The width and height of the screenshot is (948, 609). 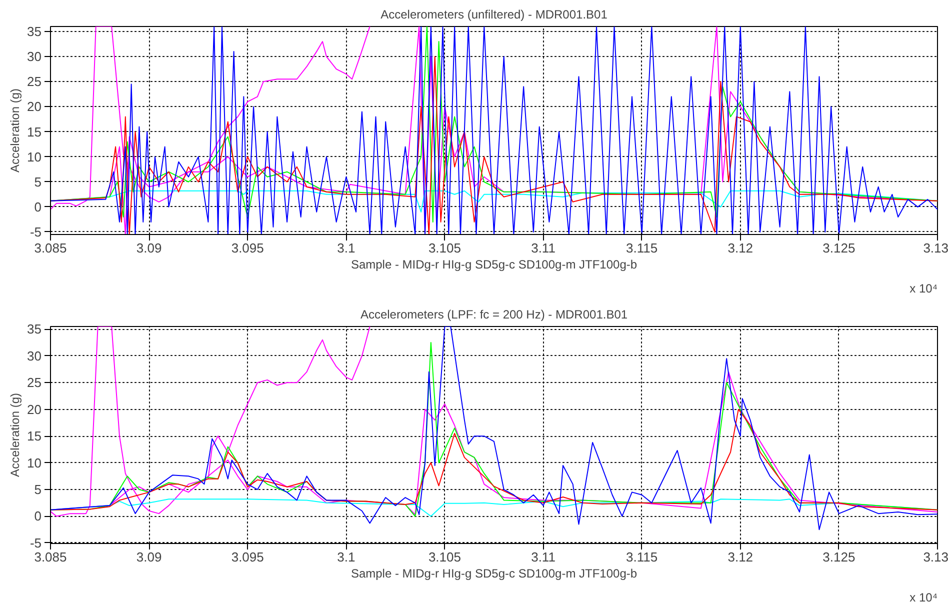 What do you see at coordinates (494, 15) in the screenshot?
I see `chart-title: Accelerometers (unfiltered) - MDR001.B01` at bounding box center [494, 15].